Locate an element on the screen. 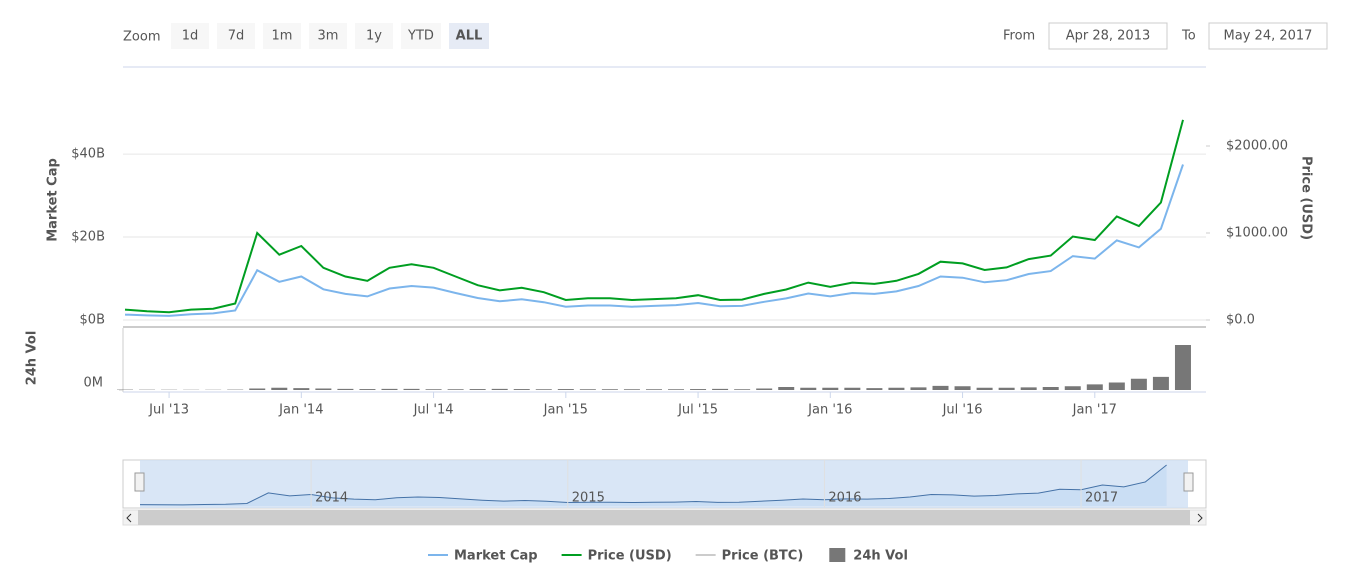 The width and height of the screenshot is (1350, 570). navigator-label: 2014 is located at coordinates (331, 498).